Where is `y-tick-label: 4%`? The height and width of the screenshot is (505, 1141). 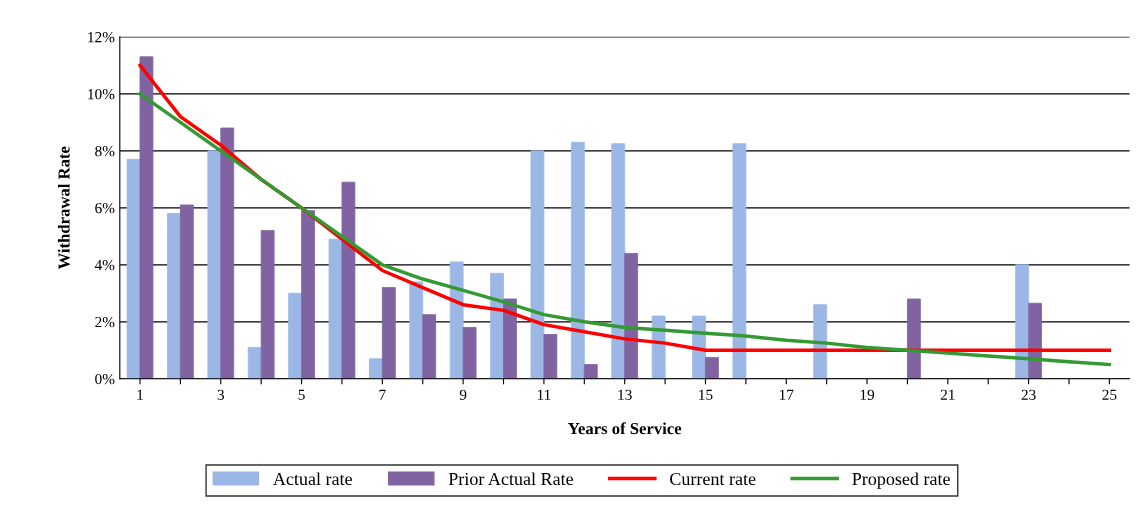
y-tick-label: 4% is located at coordinates (104, 265).